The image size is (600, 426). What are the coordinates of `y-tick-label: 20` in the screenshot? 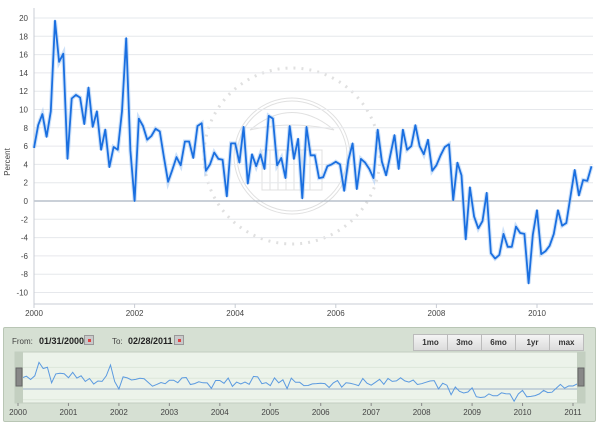 It's located at (23, 18).